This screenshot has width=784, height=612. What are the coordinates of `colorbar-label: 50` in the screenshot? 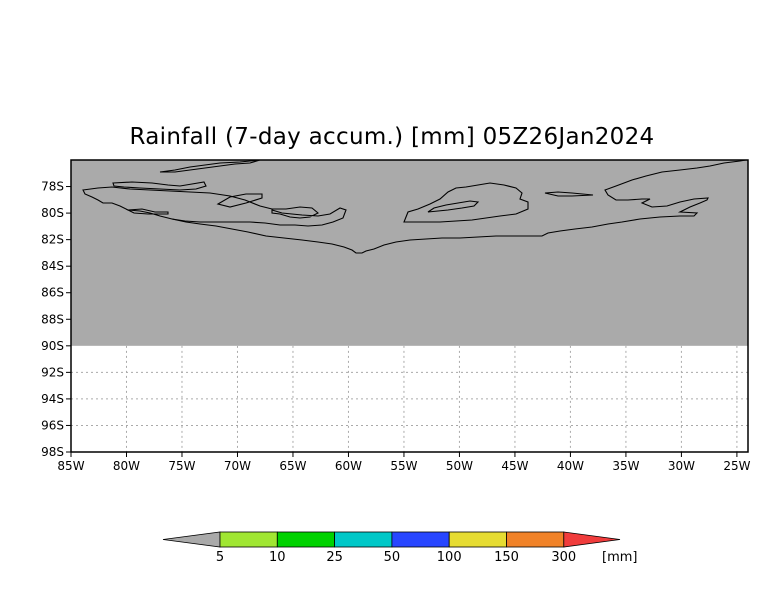 It's located at (392, 557).